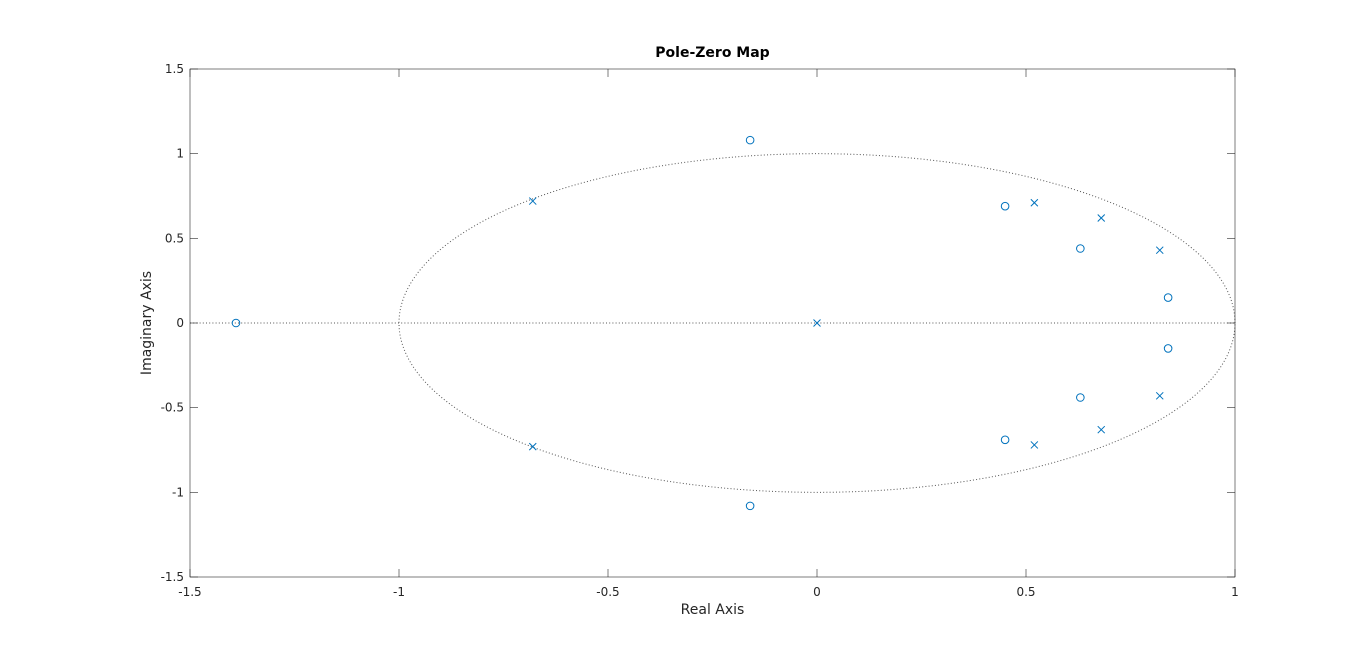 The image size is (1366, 654). I want to click on y-tick-label: -0.5, so click(172, 408).